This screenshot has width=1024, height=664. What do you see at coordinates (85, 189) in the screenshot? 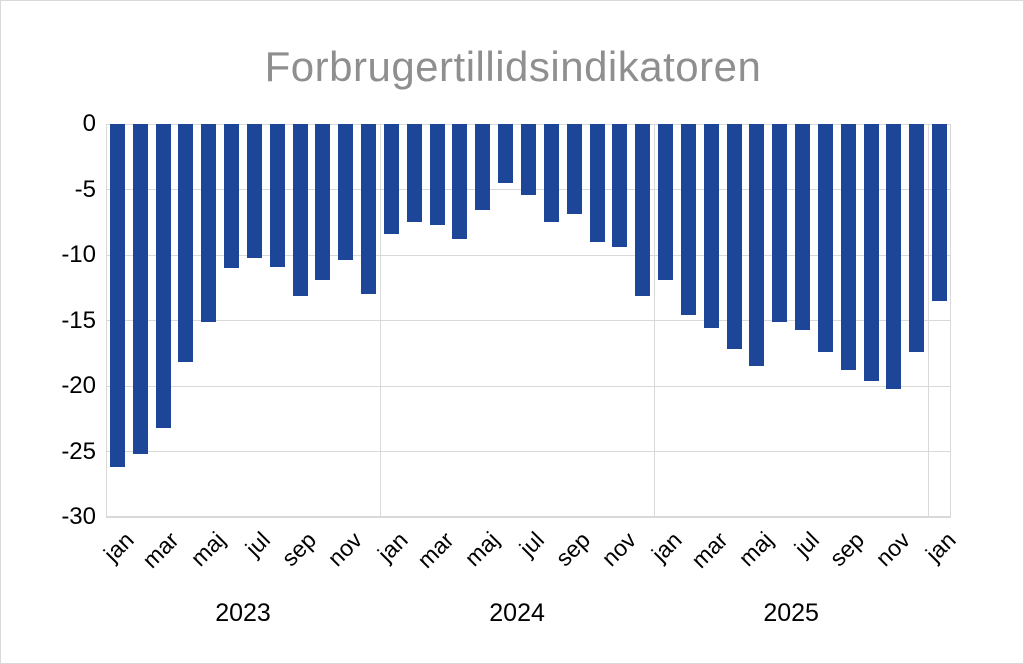
I see `y-axis-tick-label: -5` at bounding box center [85, 189].